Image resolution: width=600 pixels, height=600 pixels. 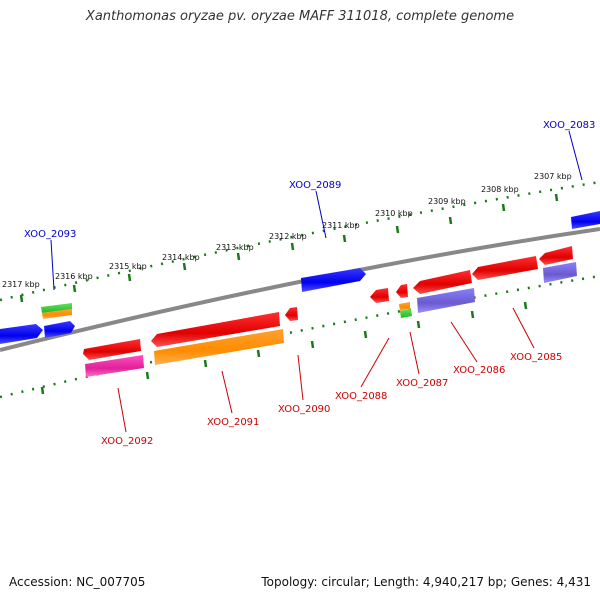 What do you see at coordinates (500, 189) in the screenshot?
I see `kbp-label: 2308 kbp` at bounding box center [500, 189].